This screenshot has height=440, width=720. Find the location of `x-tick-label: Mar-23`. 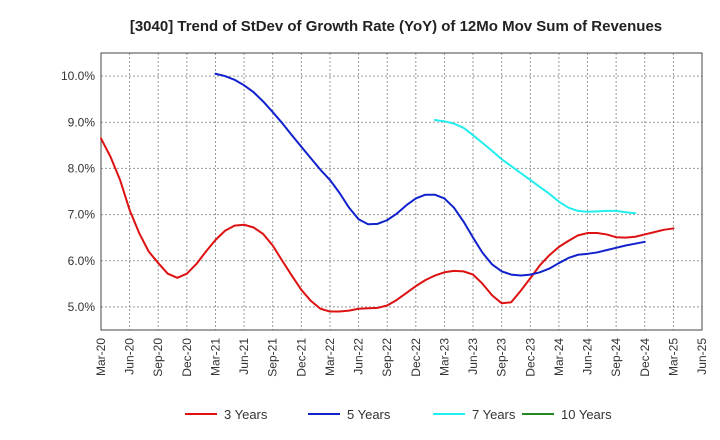

x-tick-label: Mar-23 is located at coordinates (444, 357).